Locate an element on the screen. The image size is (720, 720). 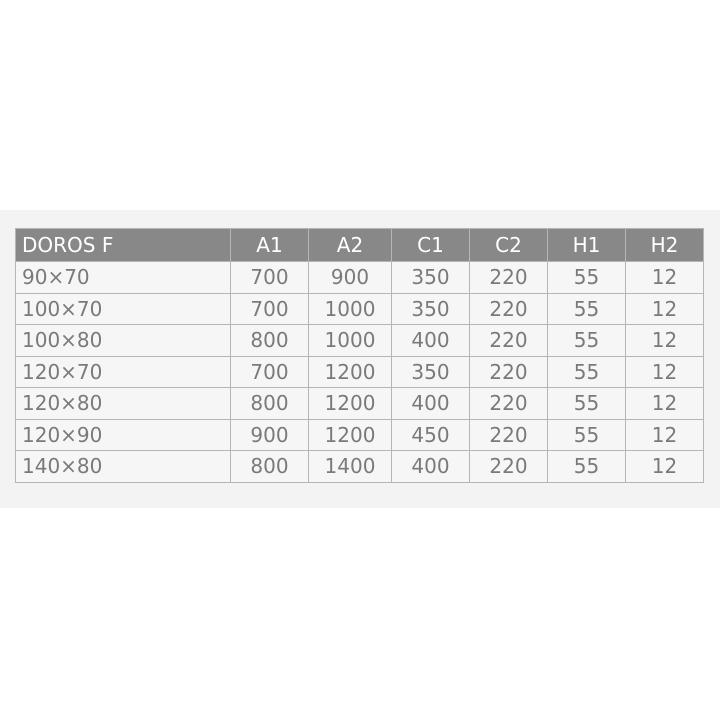
table-row: 140×80 800 1400 400 220 55 12 is located at coordinates (359, 466).